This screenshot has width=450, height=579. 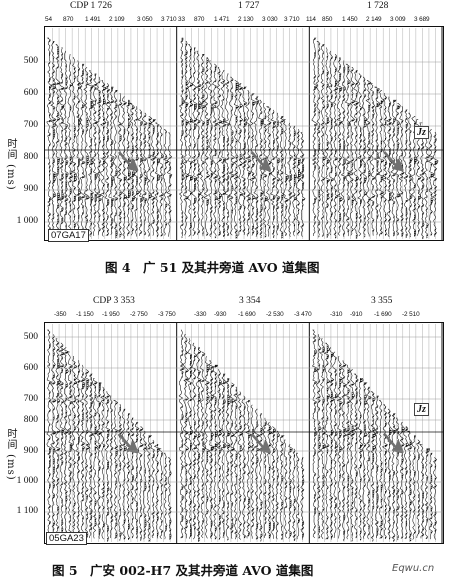 What do you see at coordinates (413, 568) in the screenshot?
I see `watermark: Eqwu.cn` at bounding box center [413, 568].